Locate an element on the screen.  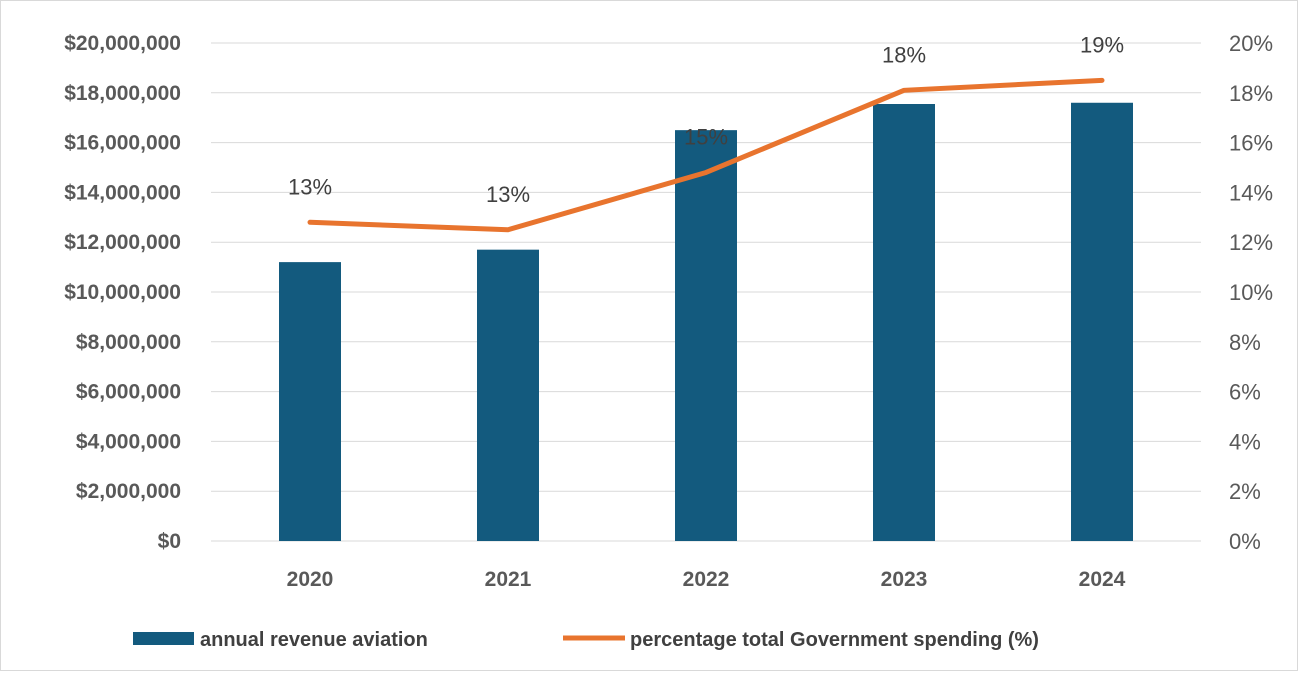
right-axis-tick-label: 8% is located at coordinates (1245, 342).